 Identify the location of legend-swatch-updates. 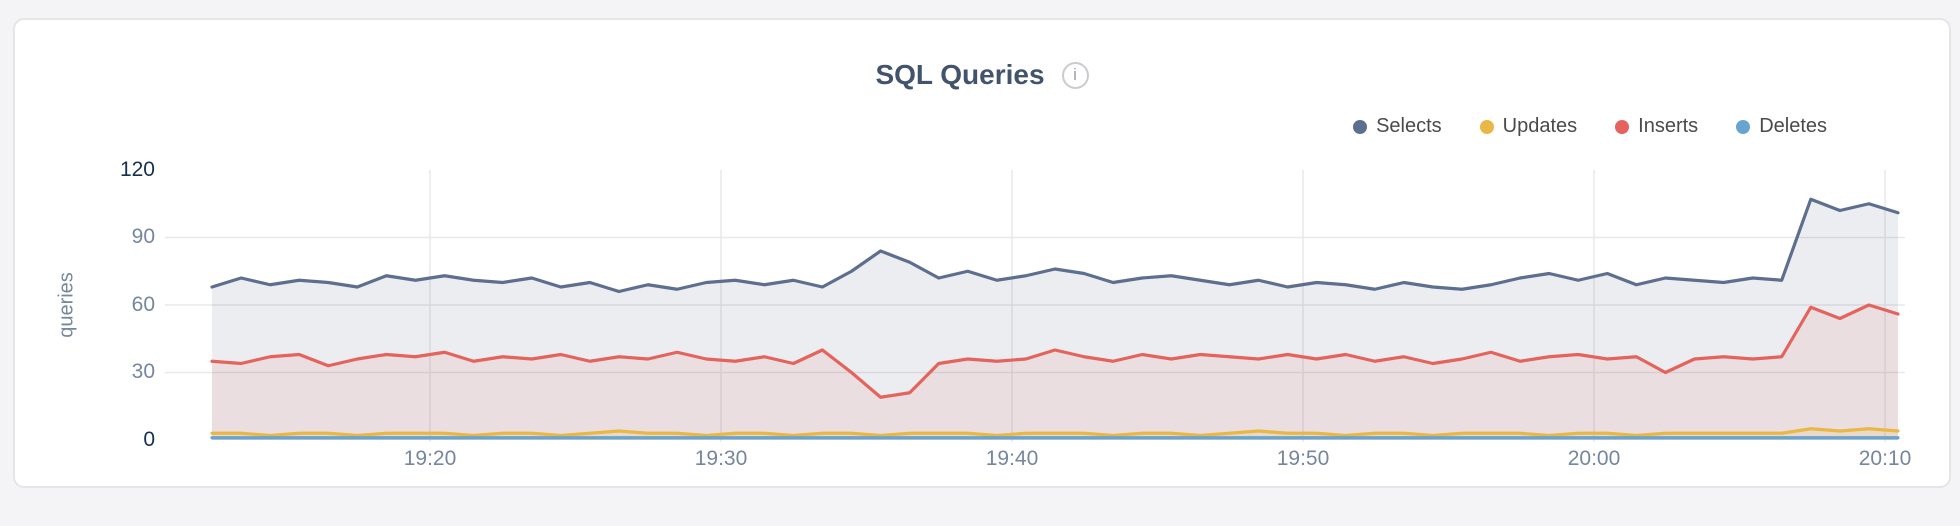
(1486, 126).